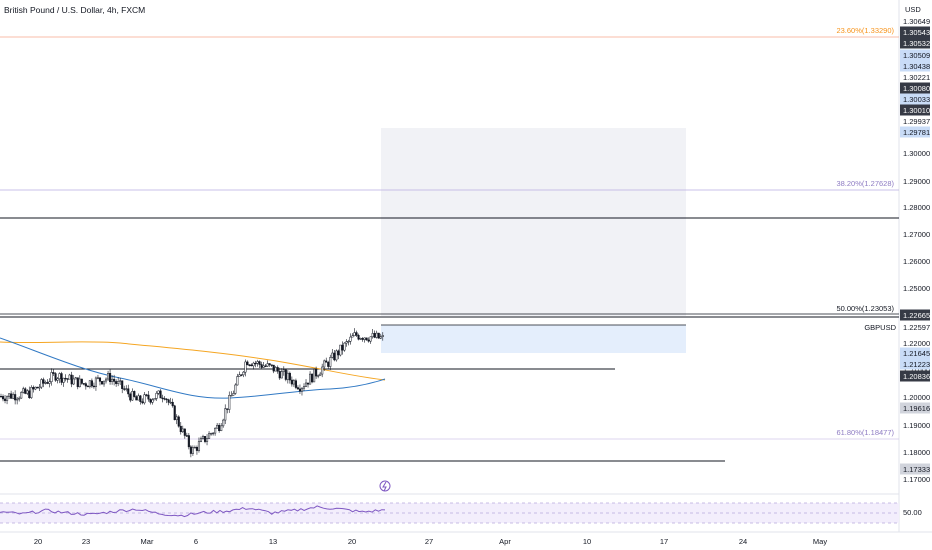 This screenshot has width=932, height=550. Describe the element at coordinates (86, 541) in the screenshot. I see `date-tick-label: 23` at that location.